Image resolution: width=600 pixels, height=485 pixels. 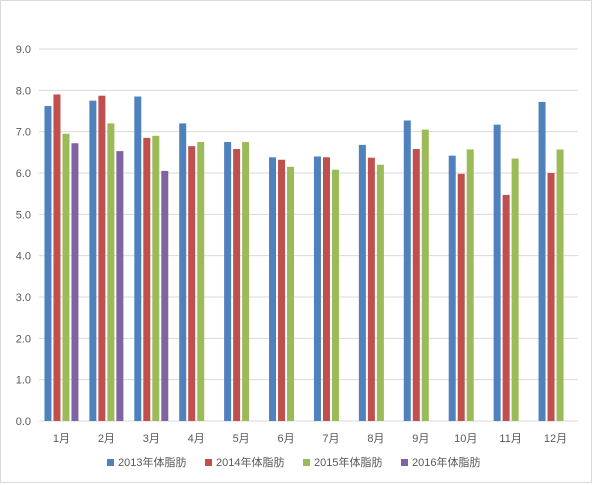 What do you see at coordinates (61, 439) in the screenshot?
I see `x-tick-label: 1月` at bounding box center [61, 439].